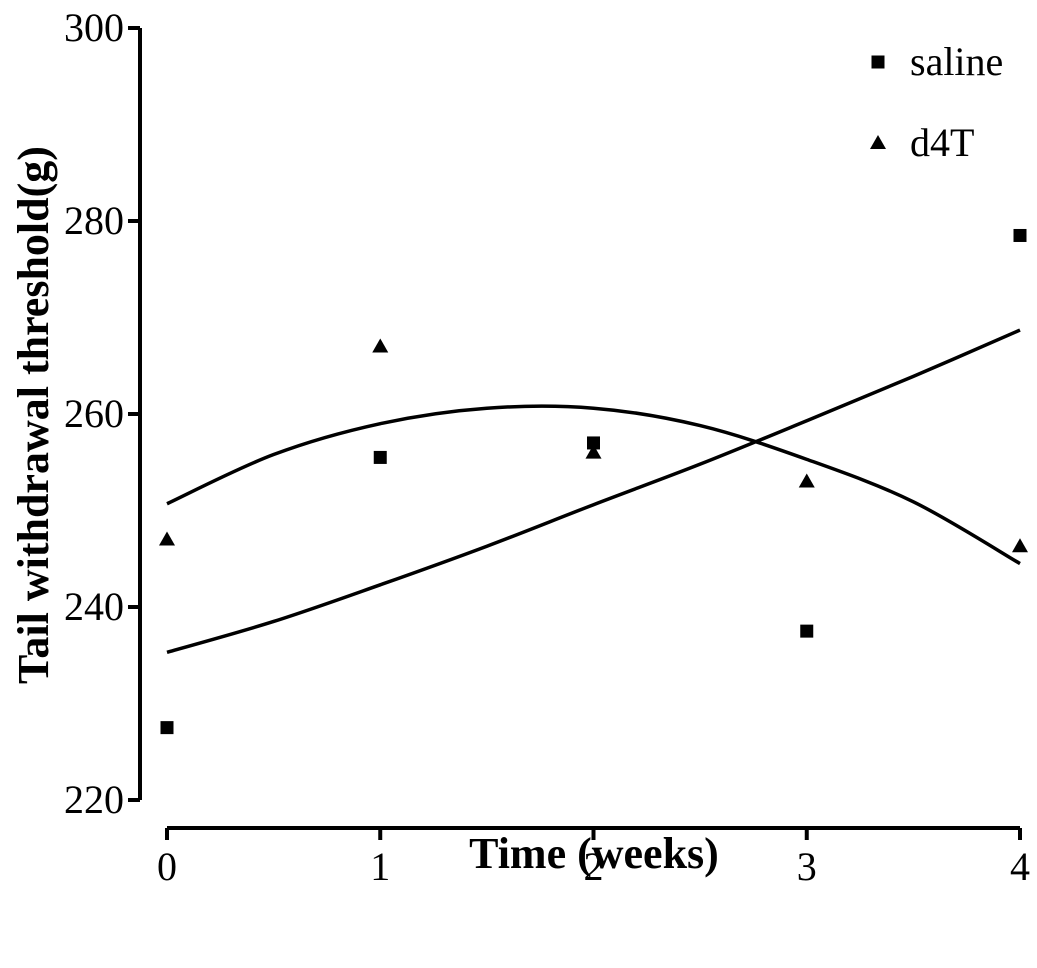 The height and width of the screenshot is (968, 1037). Describe the element at coordinates (167, 866) in the screenshot. I see `x-tick-label: 0` at that location.